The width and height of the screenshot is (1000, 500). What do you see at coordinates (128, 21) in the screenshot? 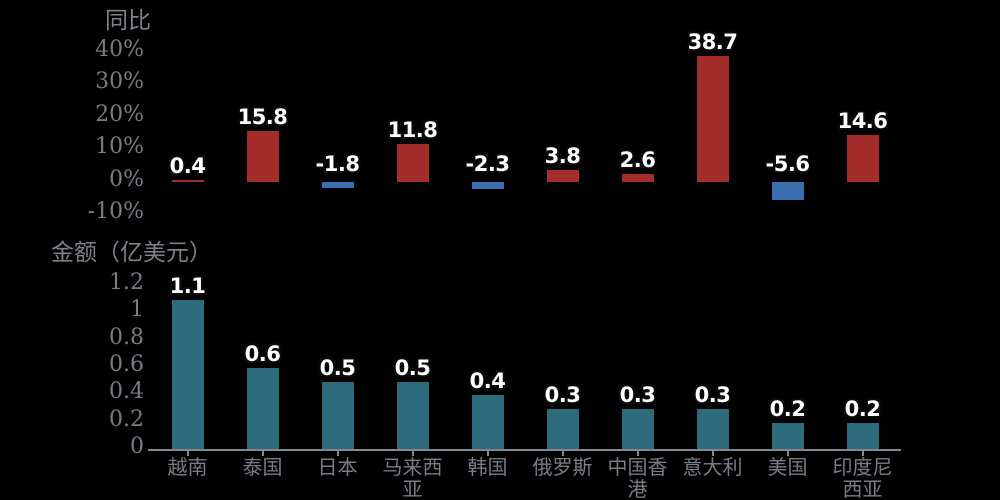
I see `yoy-panel-title: 同比` at bounding box center [128, 21].